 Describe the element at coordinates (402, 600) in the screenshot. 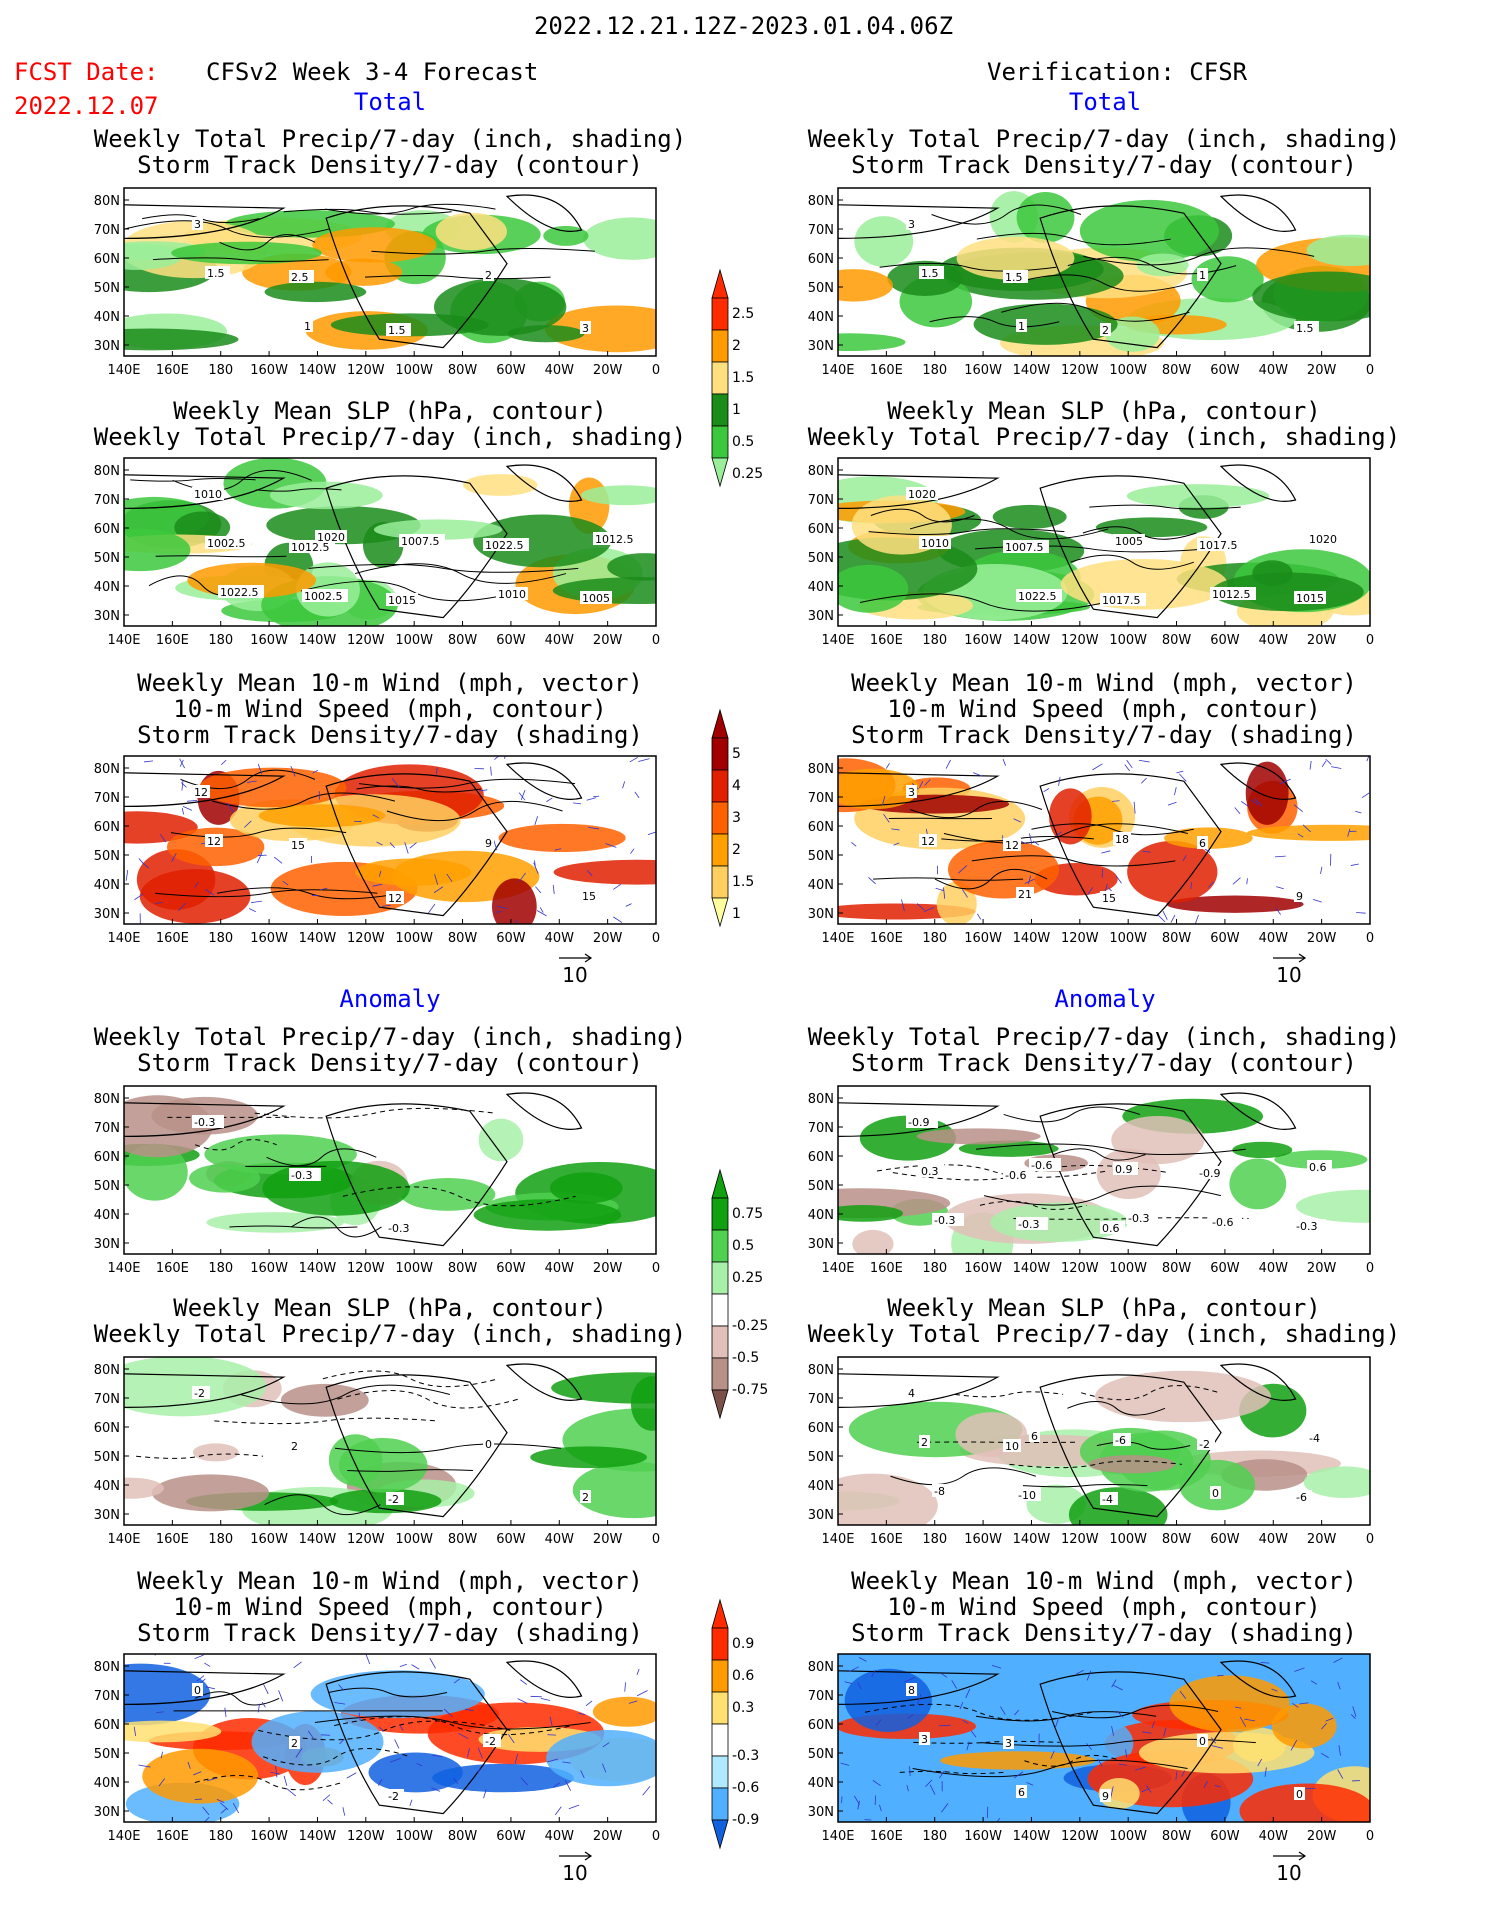

I see `contour-label: 1015` at that location.